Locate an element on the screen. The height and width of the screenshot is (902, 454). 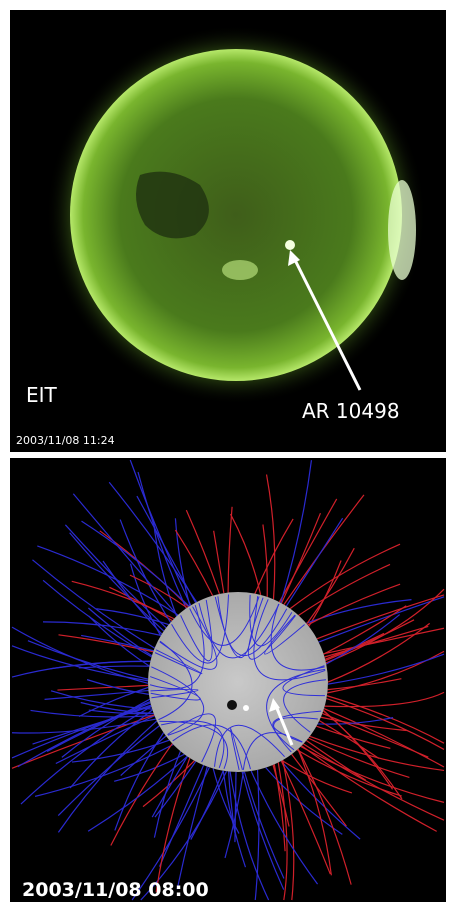
instrument-label: EIT is located at coordinates (42, 395).